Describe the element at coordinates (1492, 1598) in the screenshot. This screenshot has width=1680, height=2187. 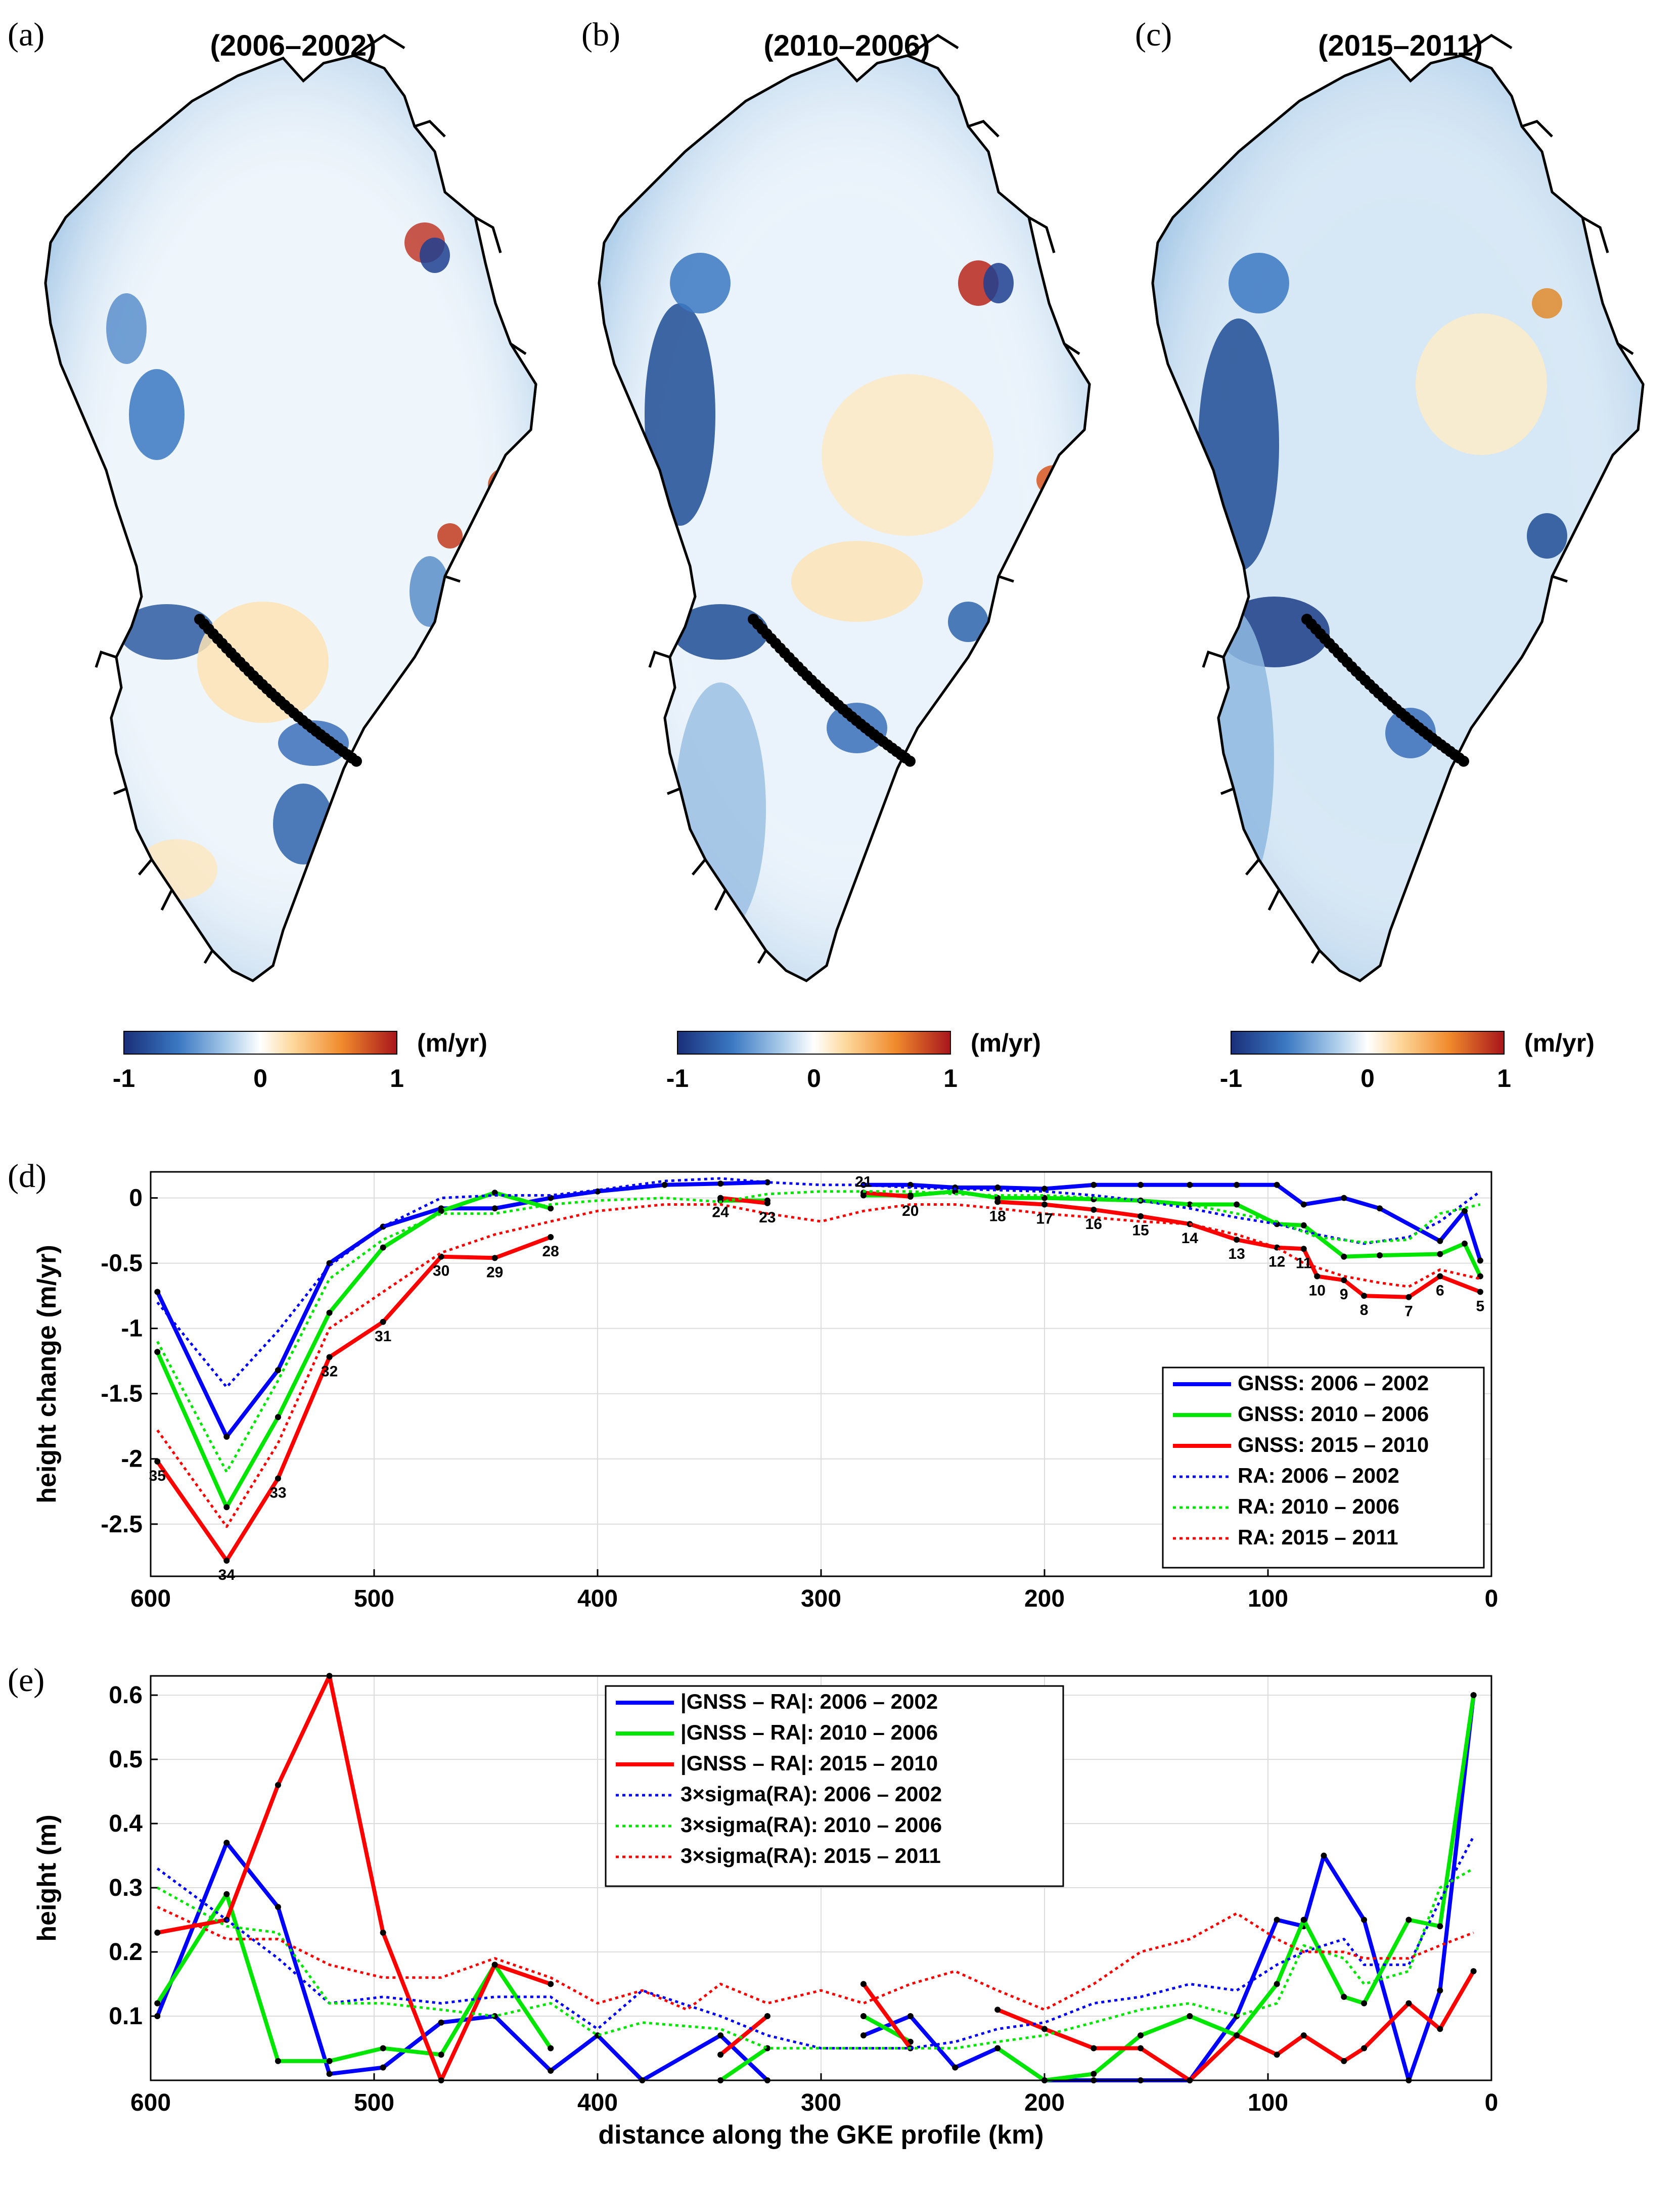
I see `x-tick-label: 0` at that location.